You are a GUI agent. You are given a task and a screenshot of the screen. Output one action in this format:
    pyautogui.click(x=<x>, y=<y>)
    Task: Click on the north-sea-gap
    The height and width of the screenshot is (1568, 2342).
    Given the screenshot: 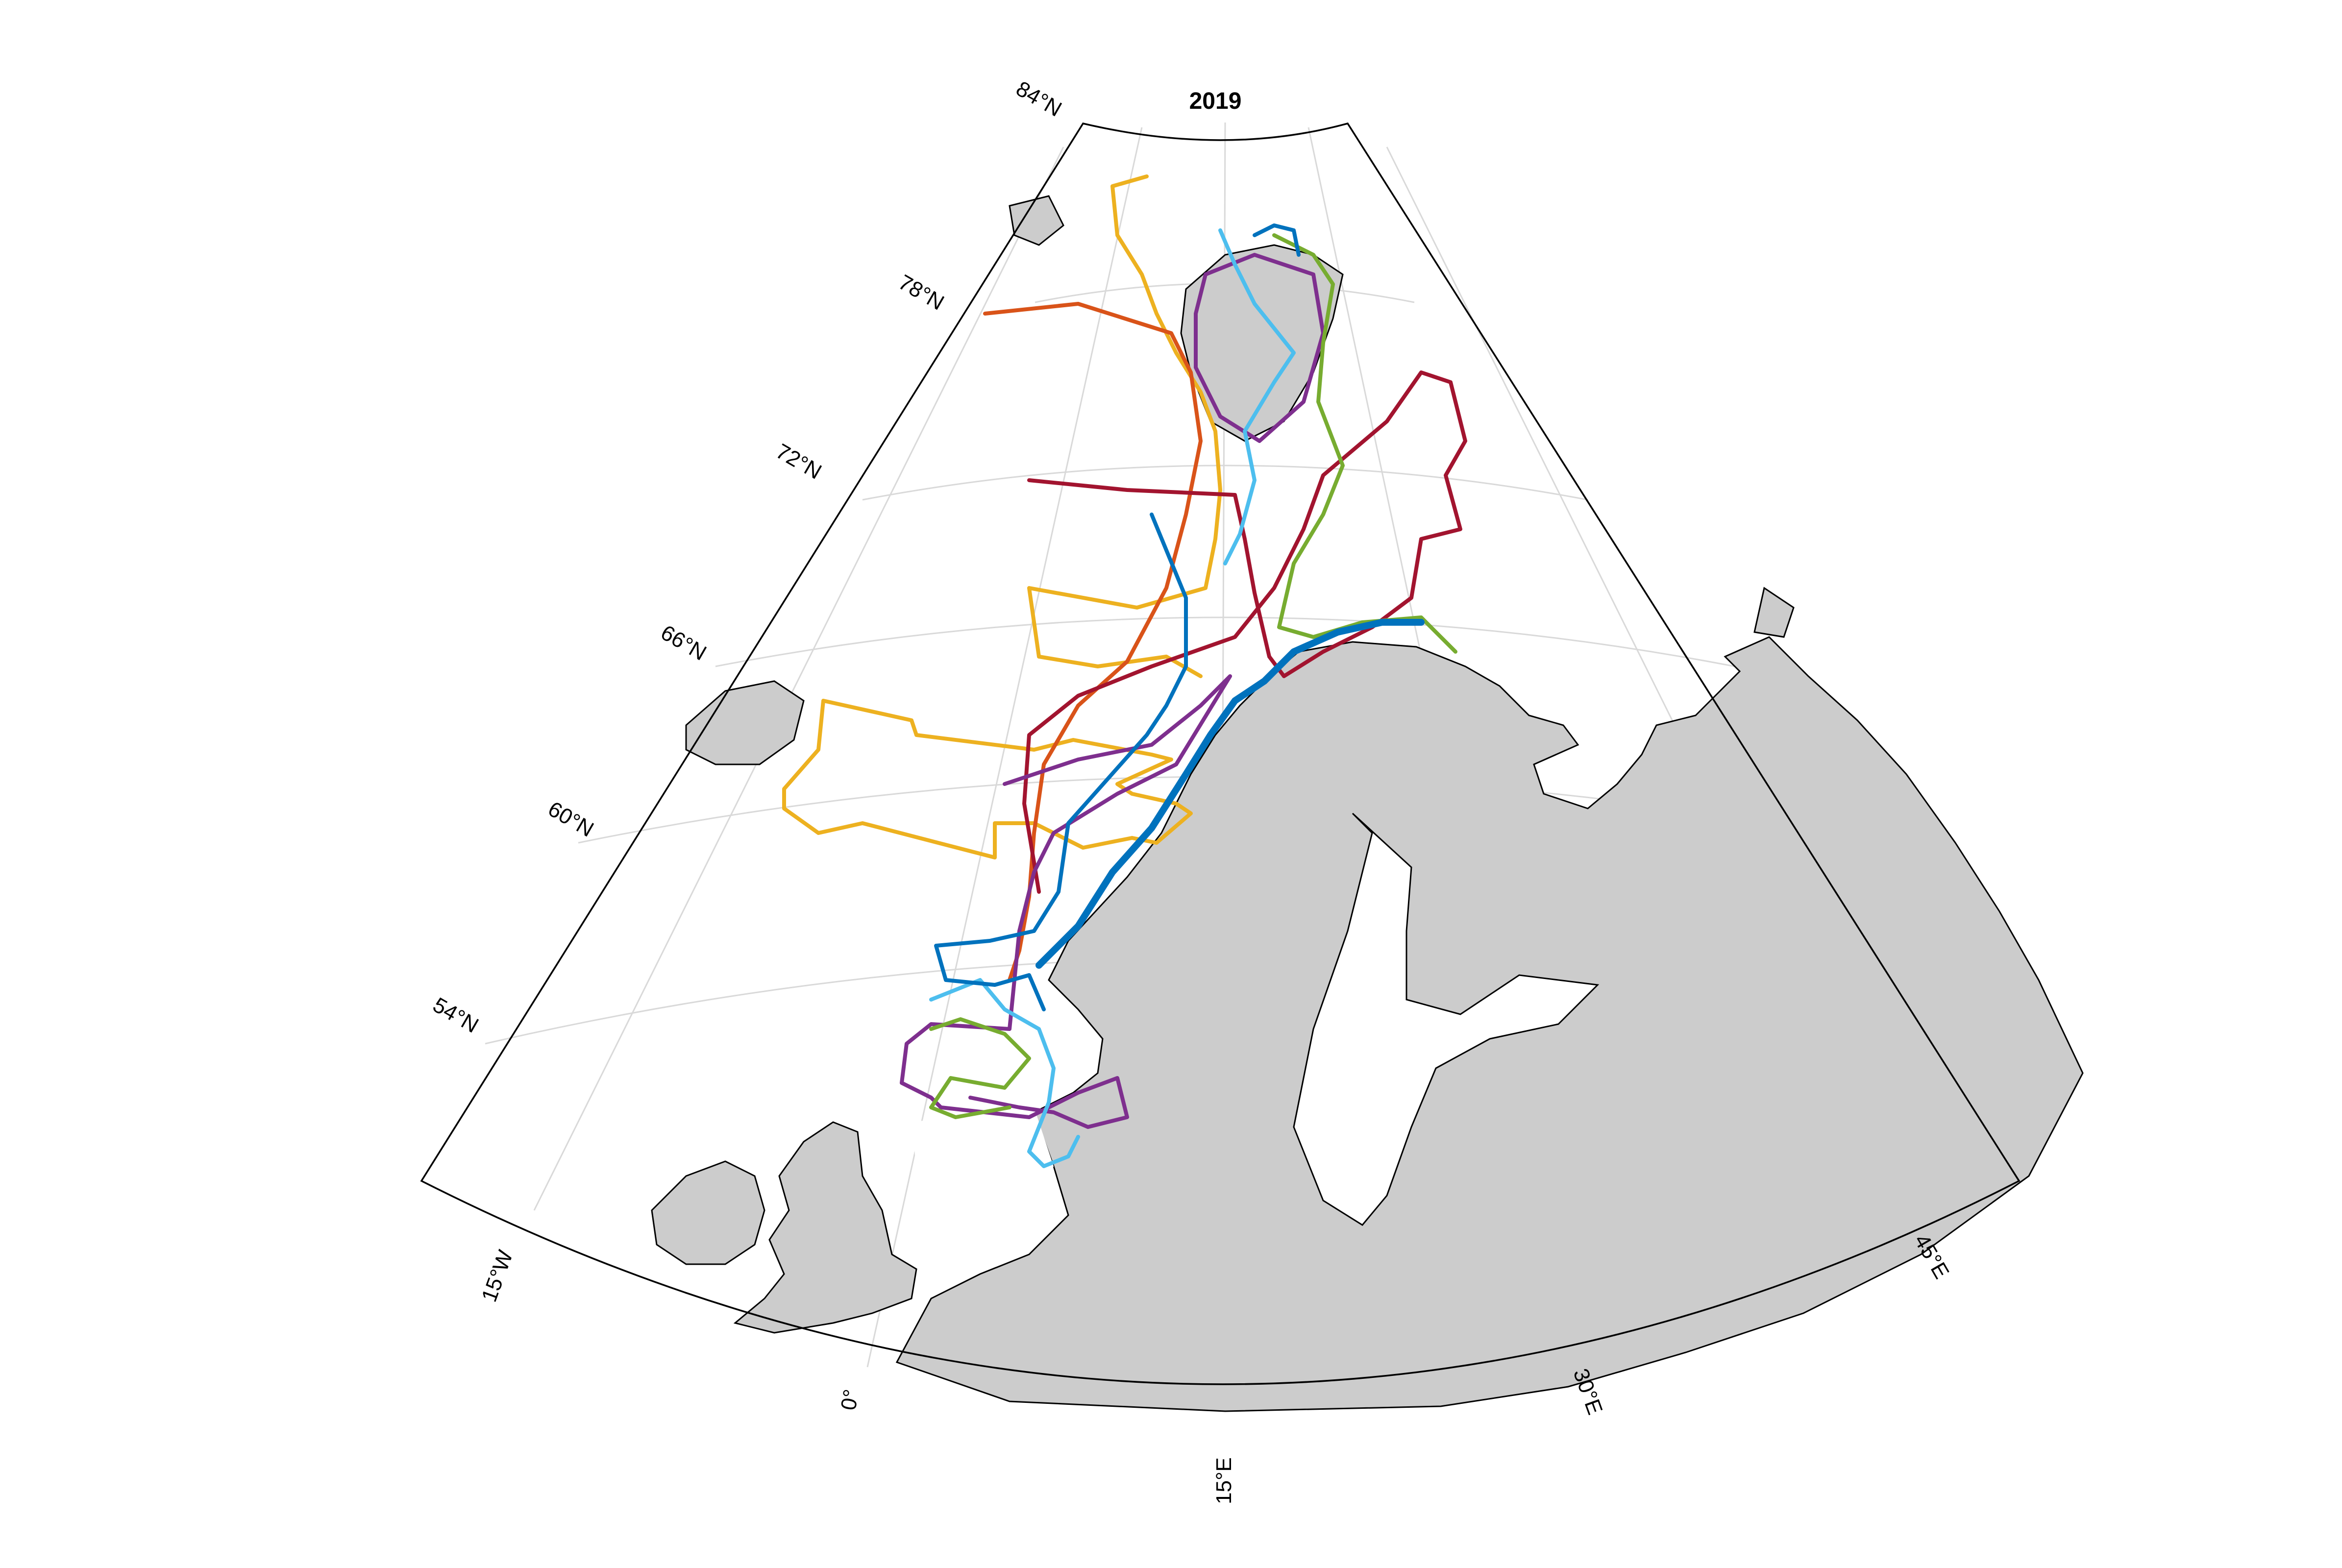 What is the action you would take?
    pyautogui.click(x=983, y=1161)
    